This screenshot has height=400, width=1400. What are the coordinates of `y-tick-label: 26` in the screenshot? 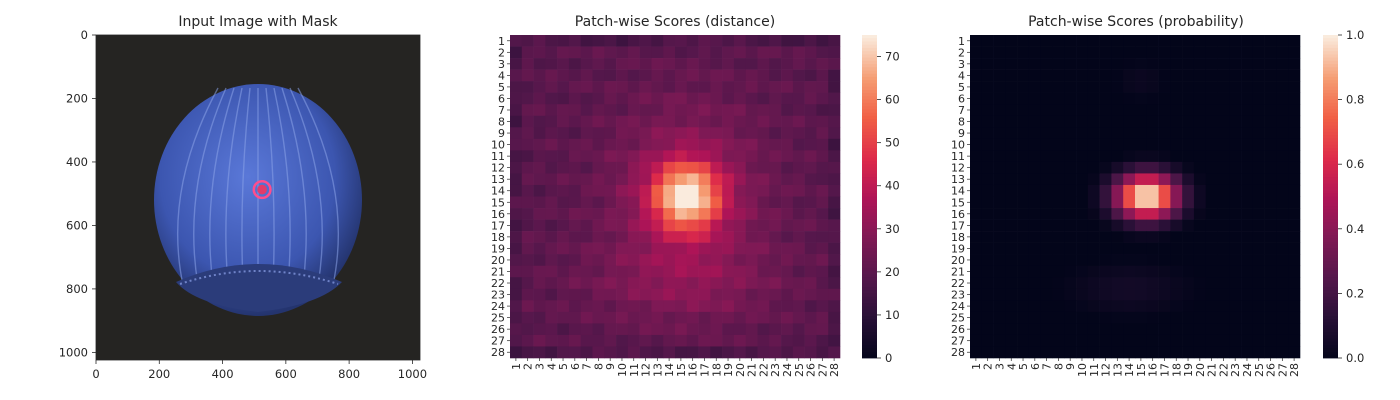 It's located at (498, 329).